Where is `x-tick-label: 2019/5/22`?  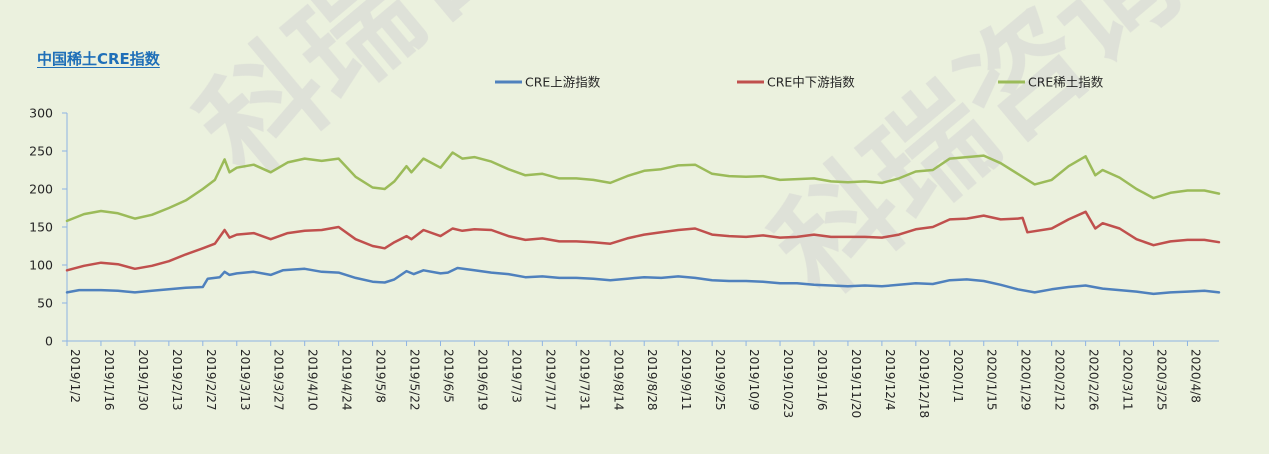
x-tick-label: 2019/5/22 is located at coordinates (415, 380).